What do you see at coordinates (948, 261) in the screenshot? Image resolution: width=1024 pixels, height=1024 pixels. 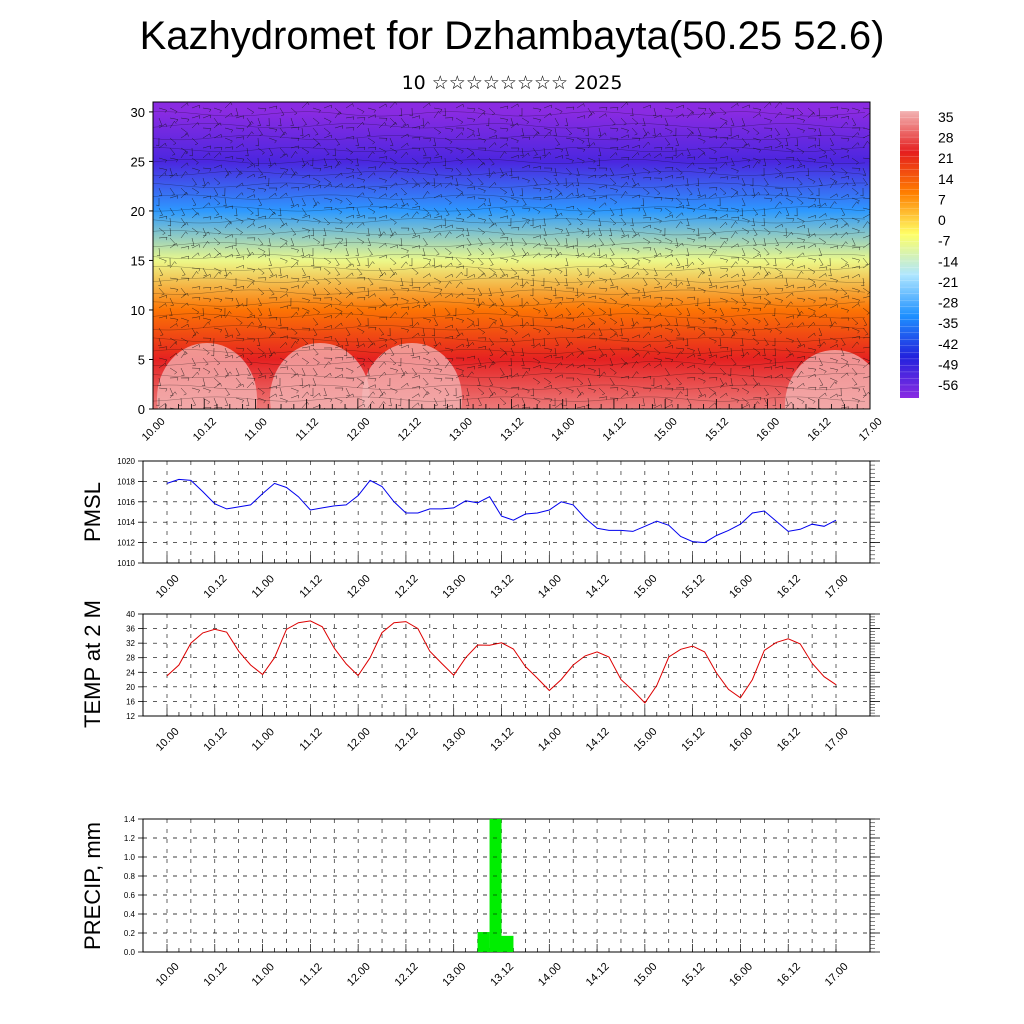 I see `colorbar-label: -14` at bounding box center [948, 261].